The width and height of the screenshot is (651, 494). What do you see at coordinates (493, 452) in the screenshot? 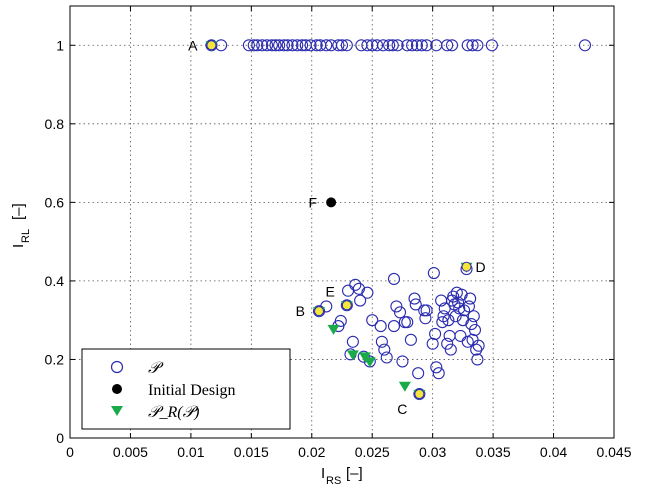
I see `x-tick-label: 0.035` at bounding box center [493, 452].